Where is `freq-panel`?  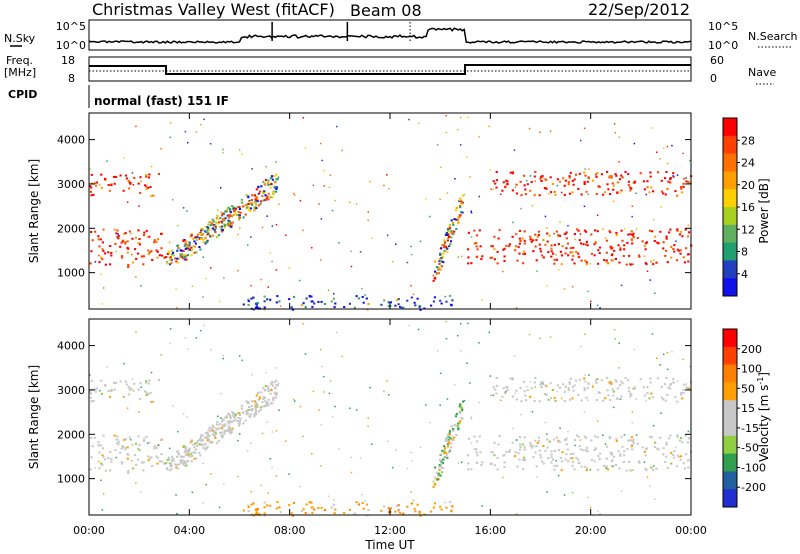 freq-panel is located at coordinates (390, 69).